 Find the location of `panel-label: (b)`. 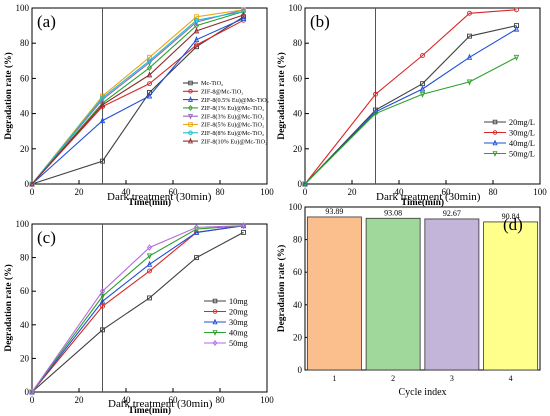

panel-label: (b) is located at coordinates (320, 21).